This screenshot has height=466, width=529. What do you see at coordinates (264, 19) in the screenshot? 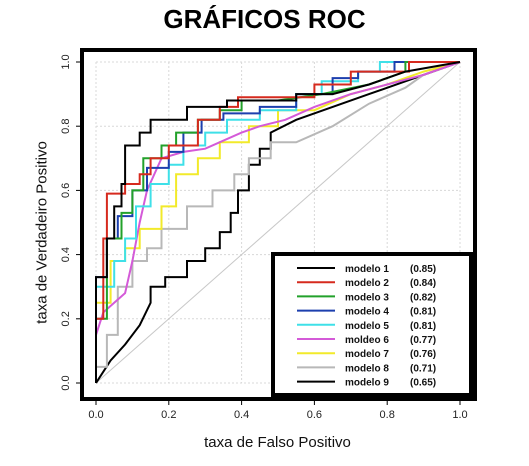
I see `chart-title: GRÁFICOS ROC` at bounding box center [264, 19].